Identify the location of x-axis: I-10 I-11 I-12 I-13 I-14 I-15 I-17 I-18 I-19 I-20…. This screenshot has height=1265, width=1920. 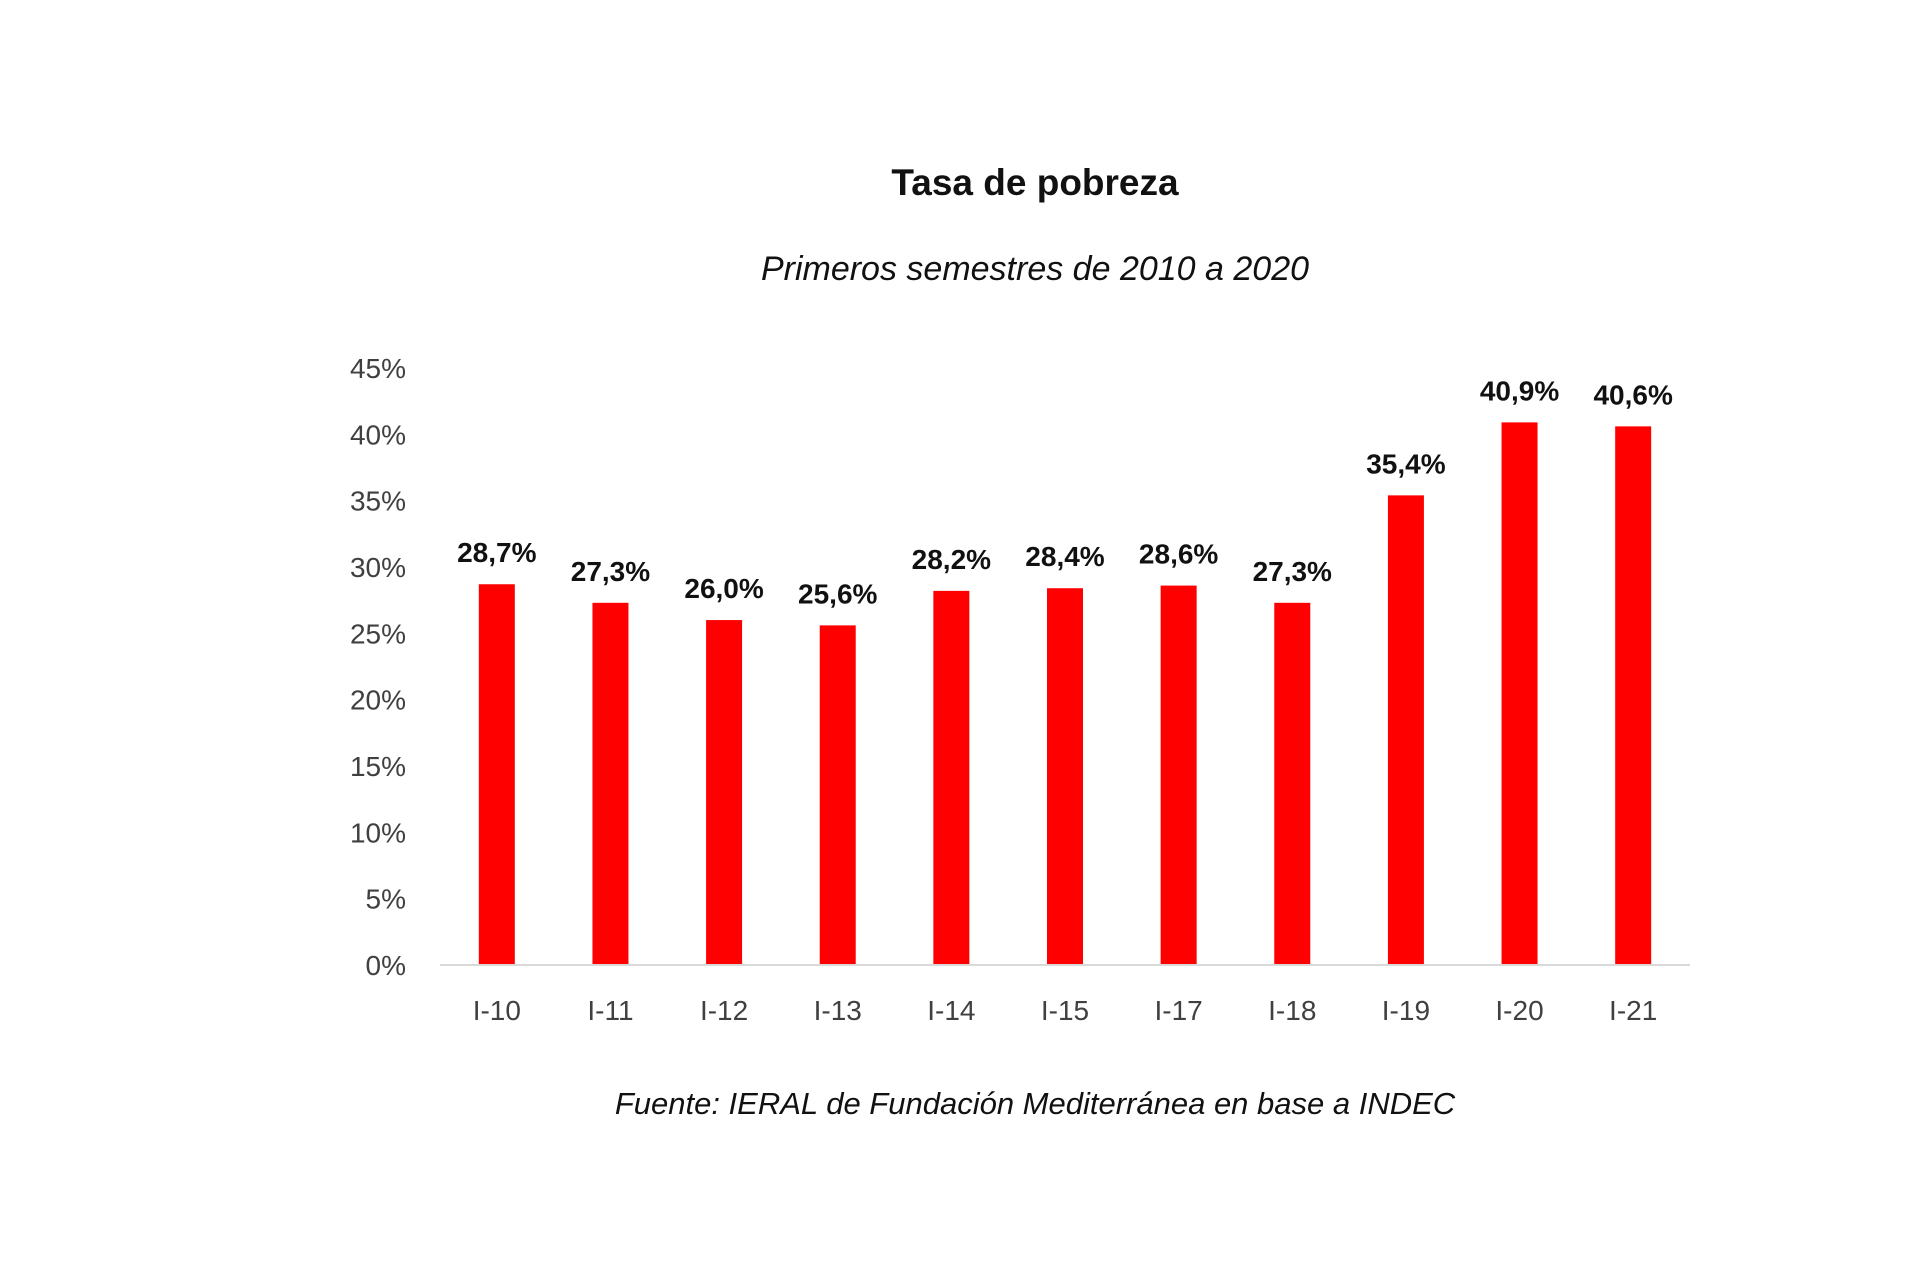
(1065, 995).